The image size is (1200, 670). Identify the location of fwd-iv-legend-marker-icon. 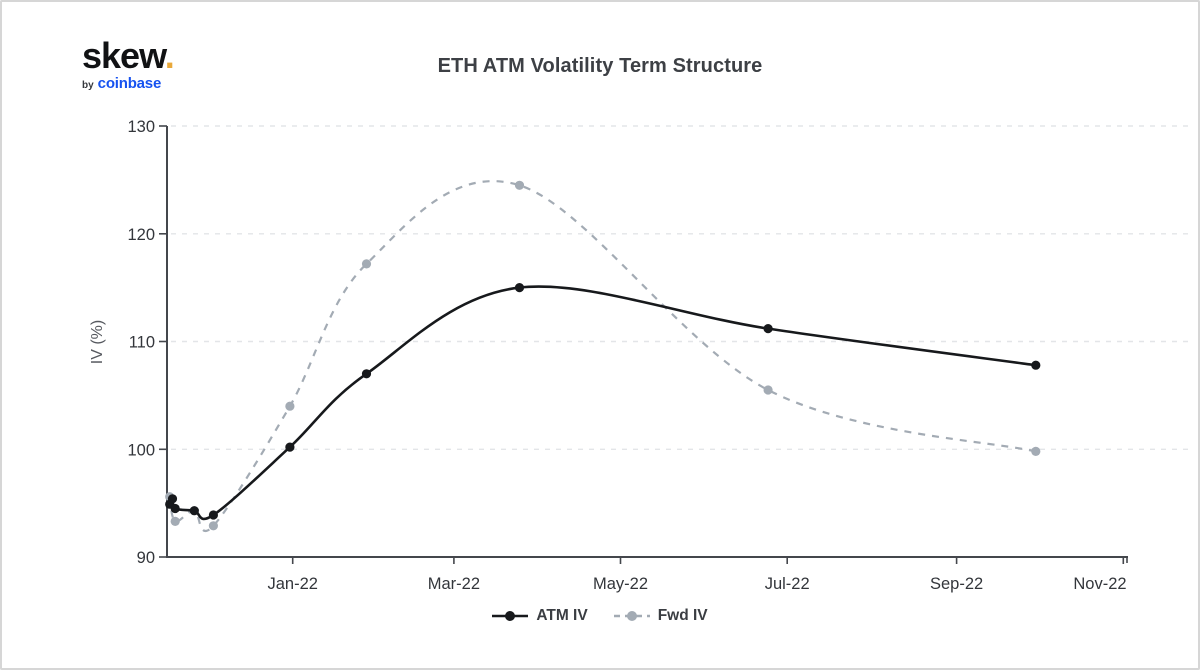
(631, 616).